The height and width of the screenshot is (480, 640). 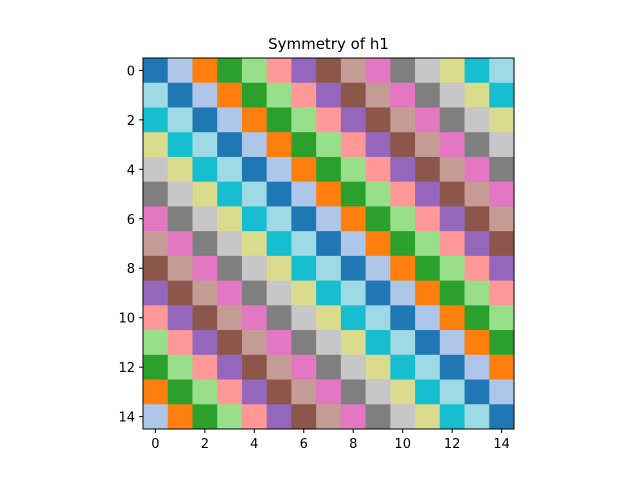 I want to click on y-tick-label: 0, so click(x=131, y=71).